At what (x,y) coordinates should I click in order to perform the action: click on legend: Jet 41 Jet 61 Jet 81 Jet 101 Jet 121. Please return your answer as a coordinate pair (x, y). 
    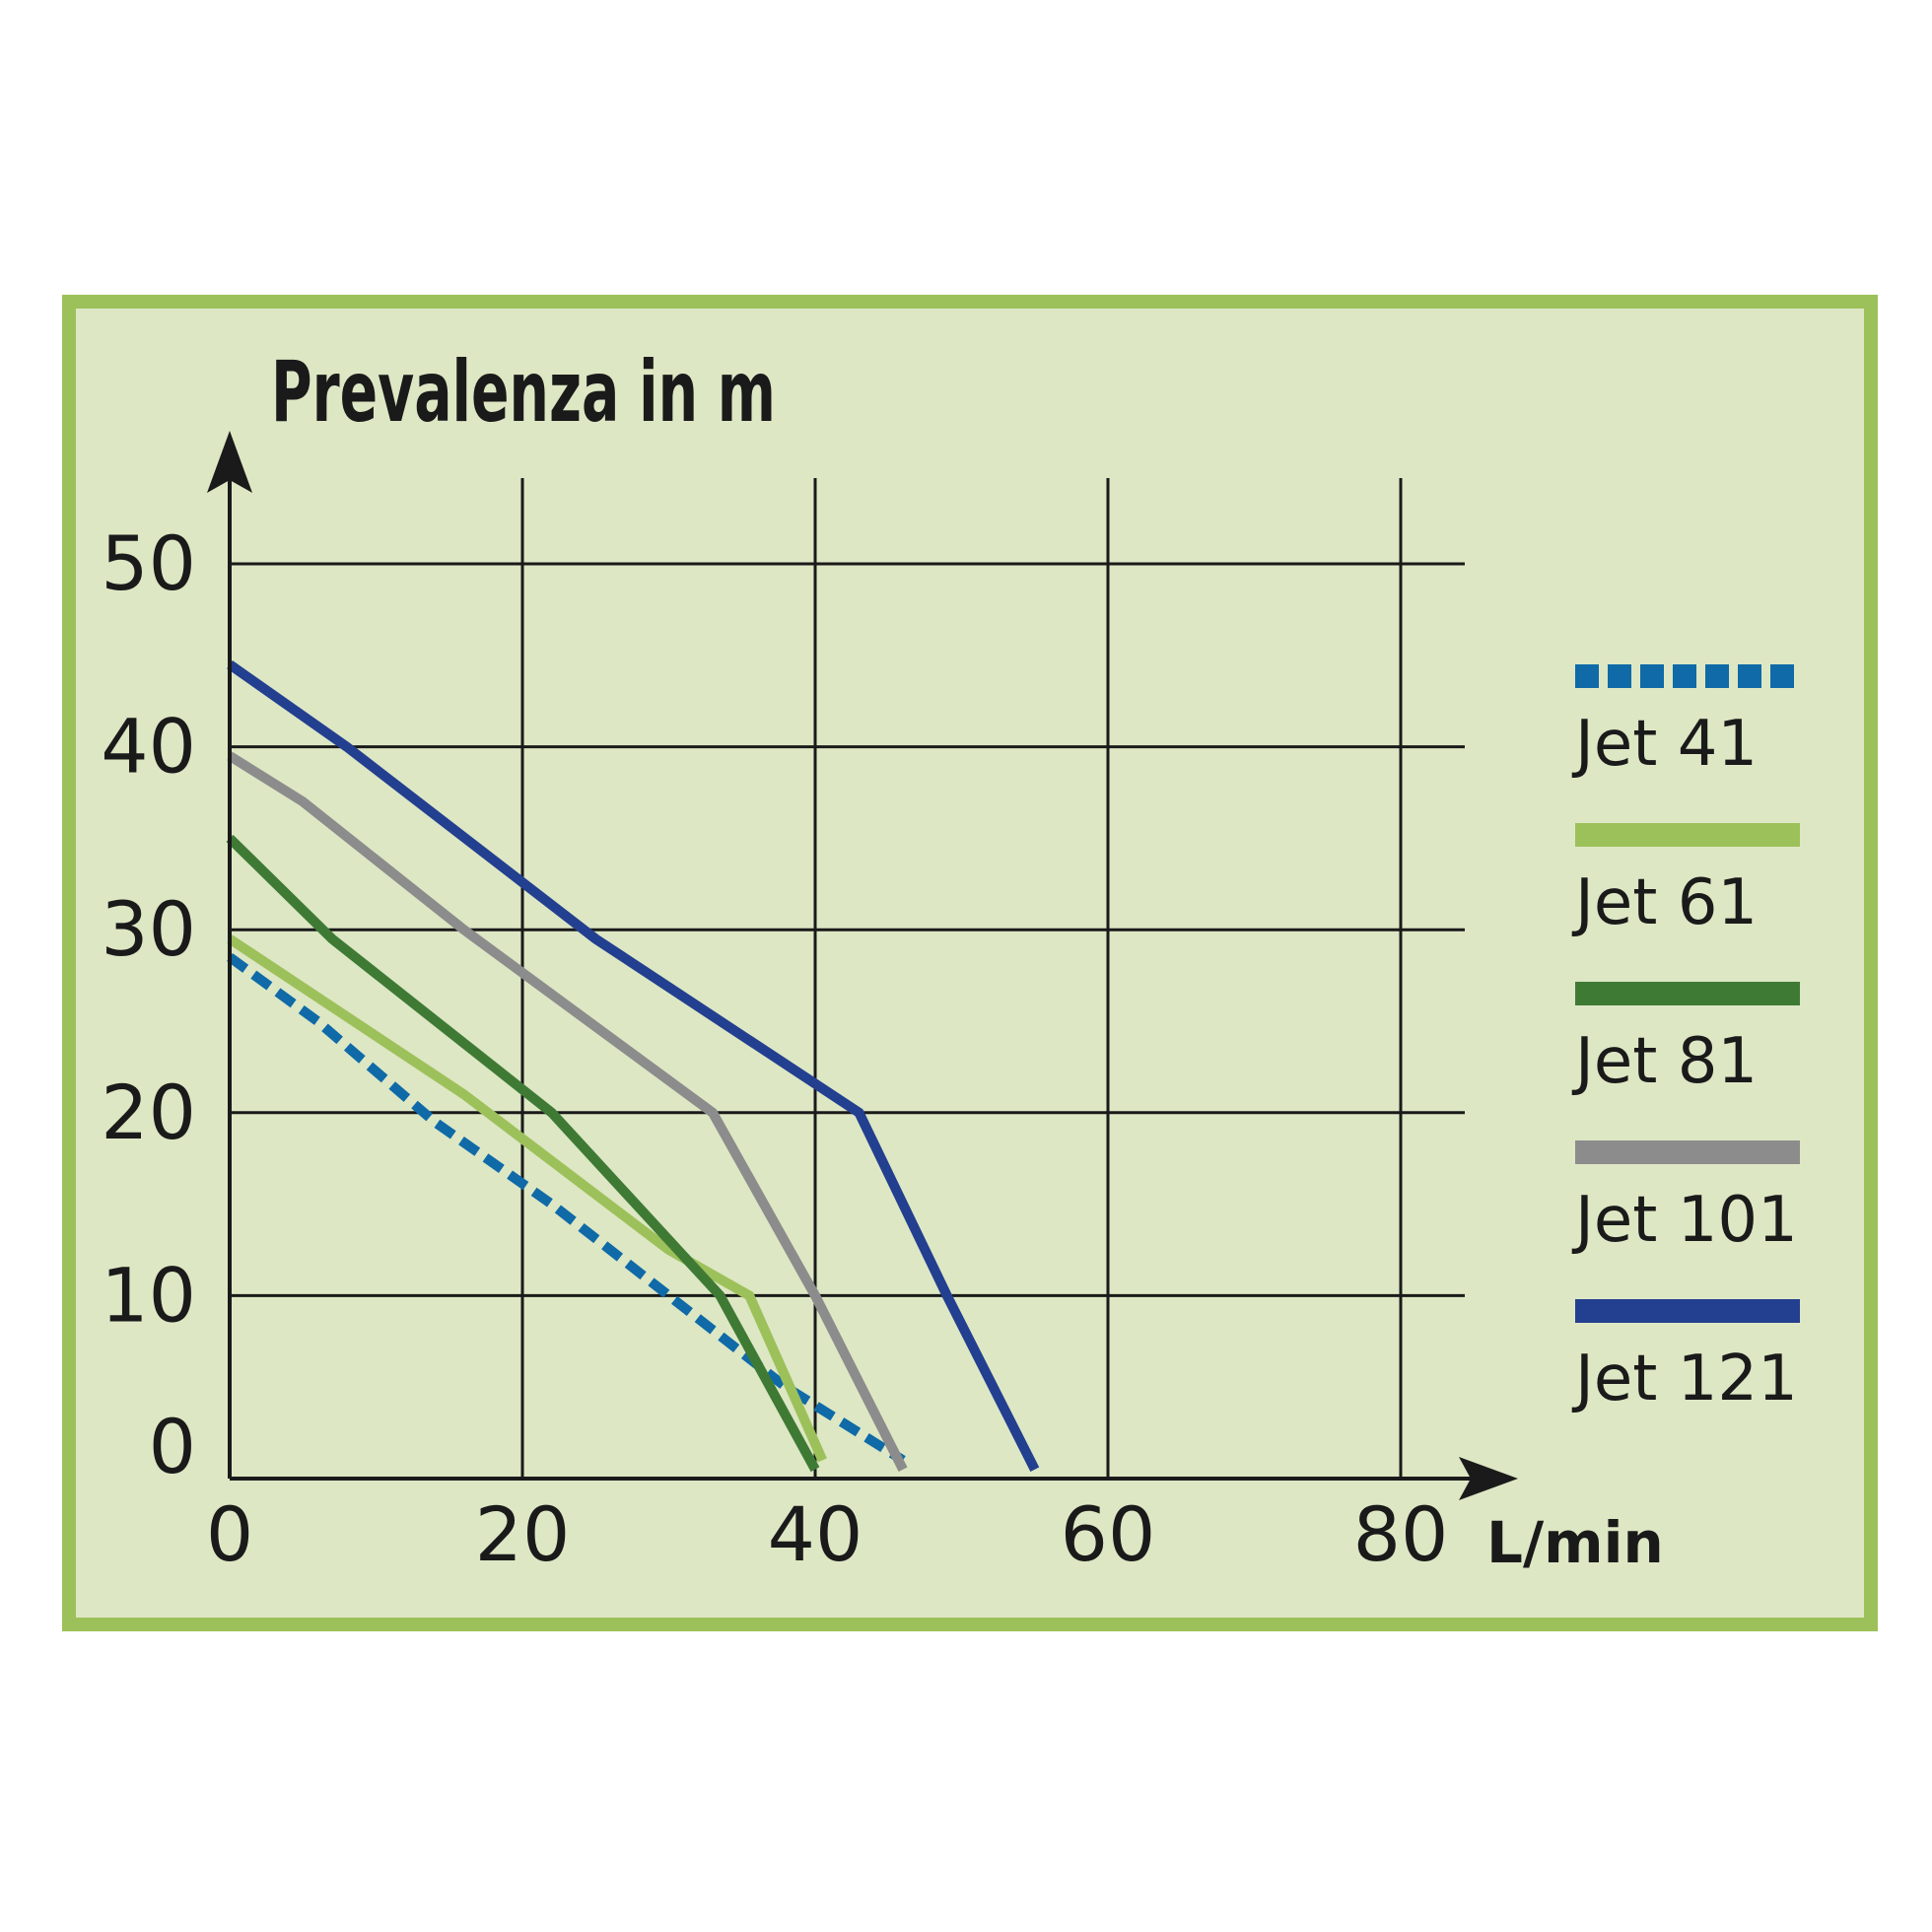
    Looking at the image, I should click on (1686, 1040).